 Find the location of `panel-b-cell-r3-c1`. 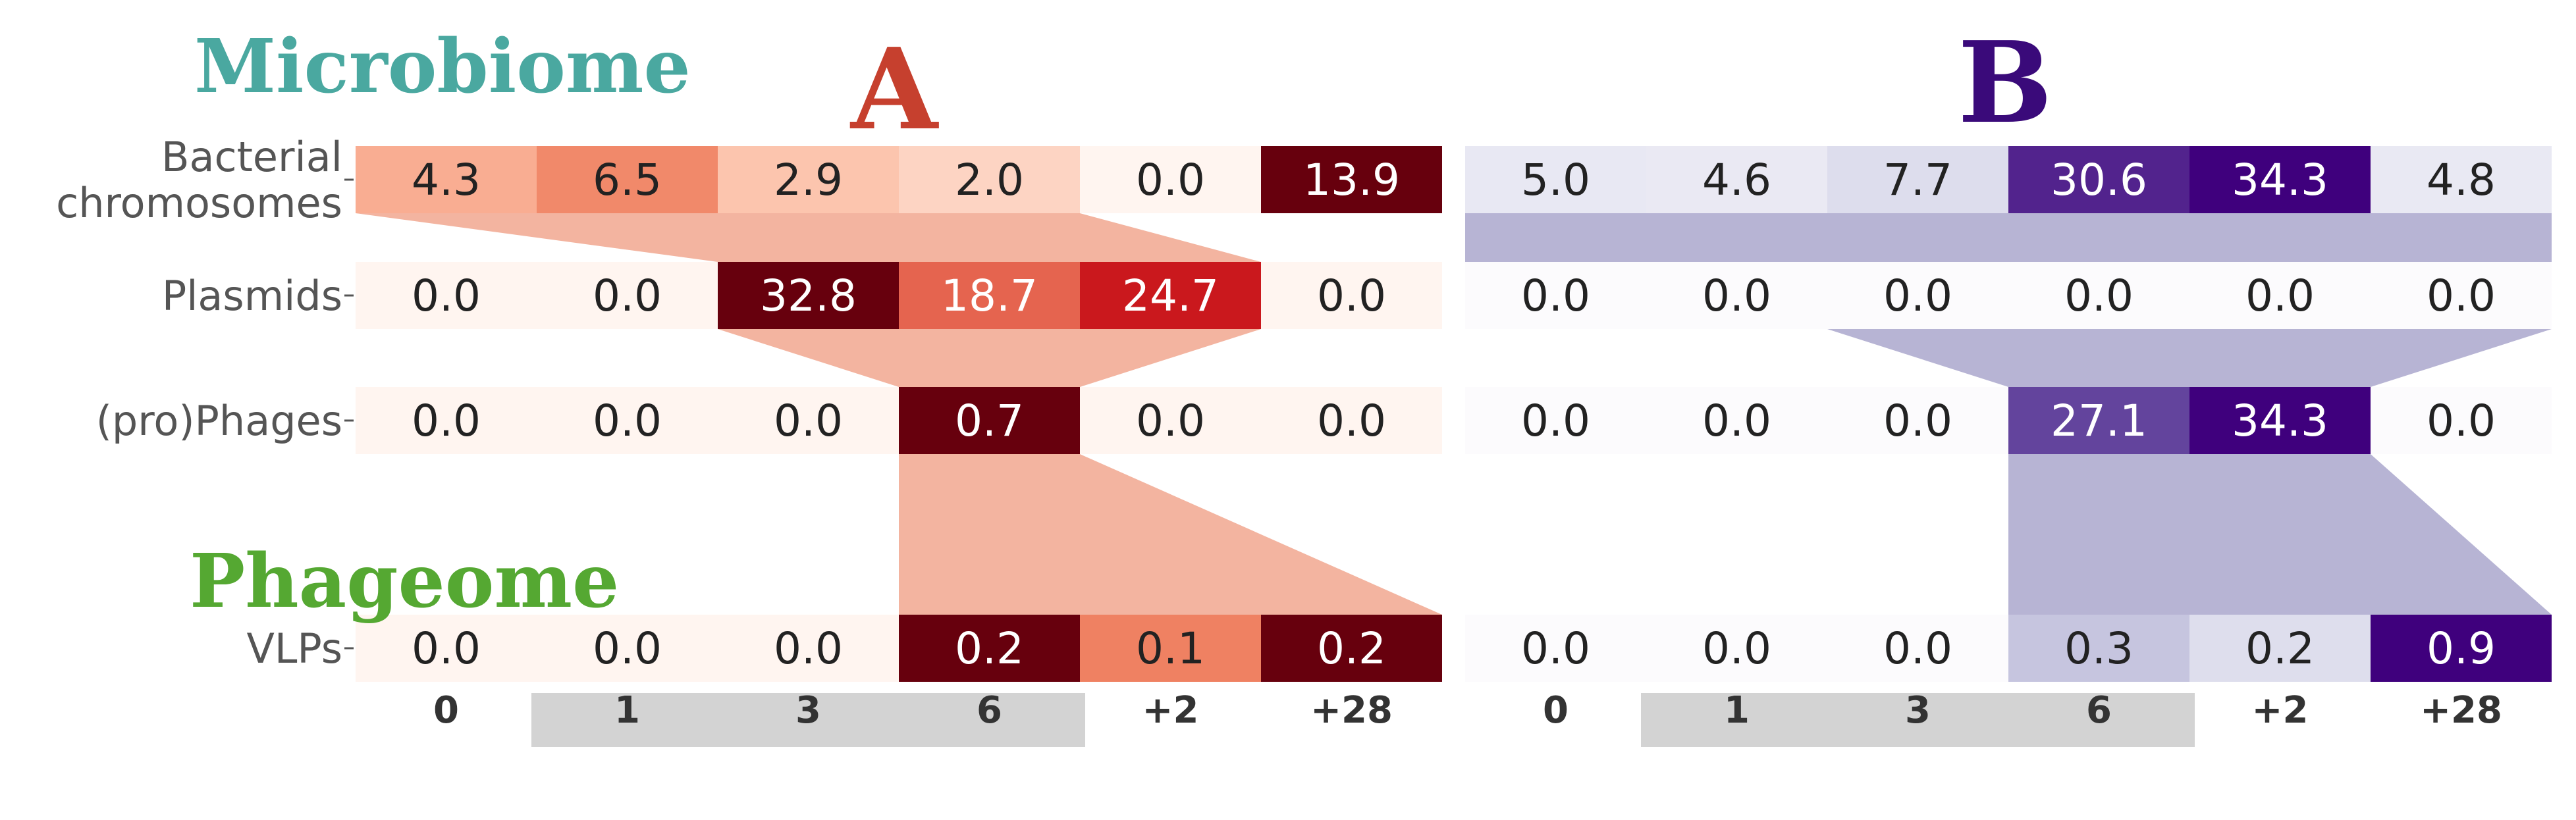

panel-b-cell-r3-c1 is located at coordinates (1736, 648).